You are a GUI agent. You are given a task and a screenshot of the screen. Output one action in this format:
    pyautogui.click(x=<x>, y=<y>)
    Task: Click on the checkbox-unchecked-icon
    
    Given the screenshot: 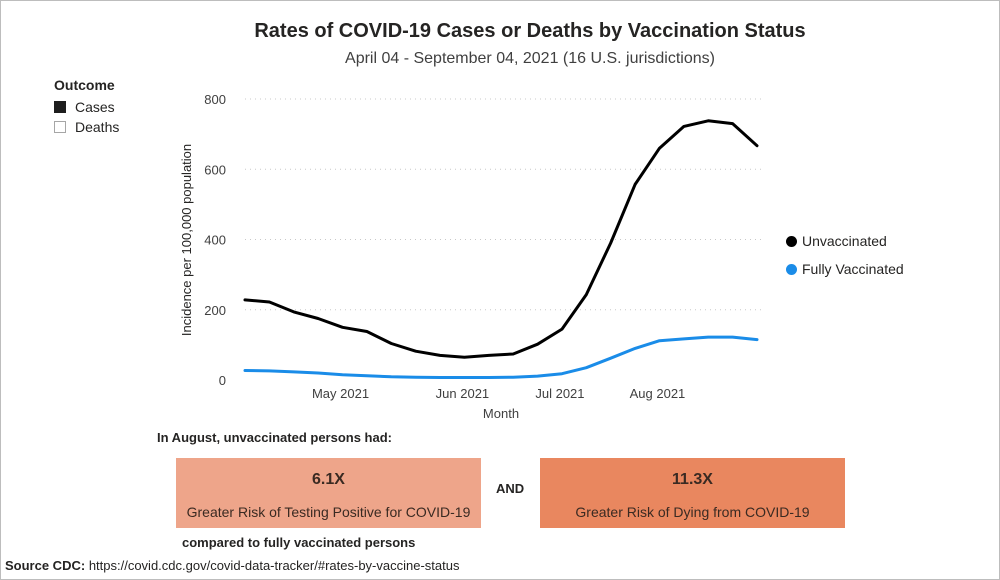 What is the action you would take?
    pyautogui.click(x=60, y=127)
    